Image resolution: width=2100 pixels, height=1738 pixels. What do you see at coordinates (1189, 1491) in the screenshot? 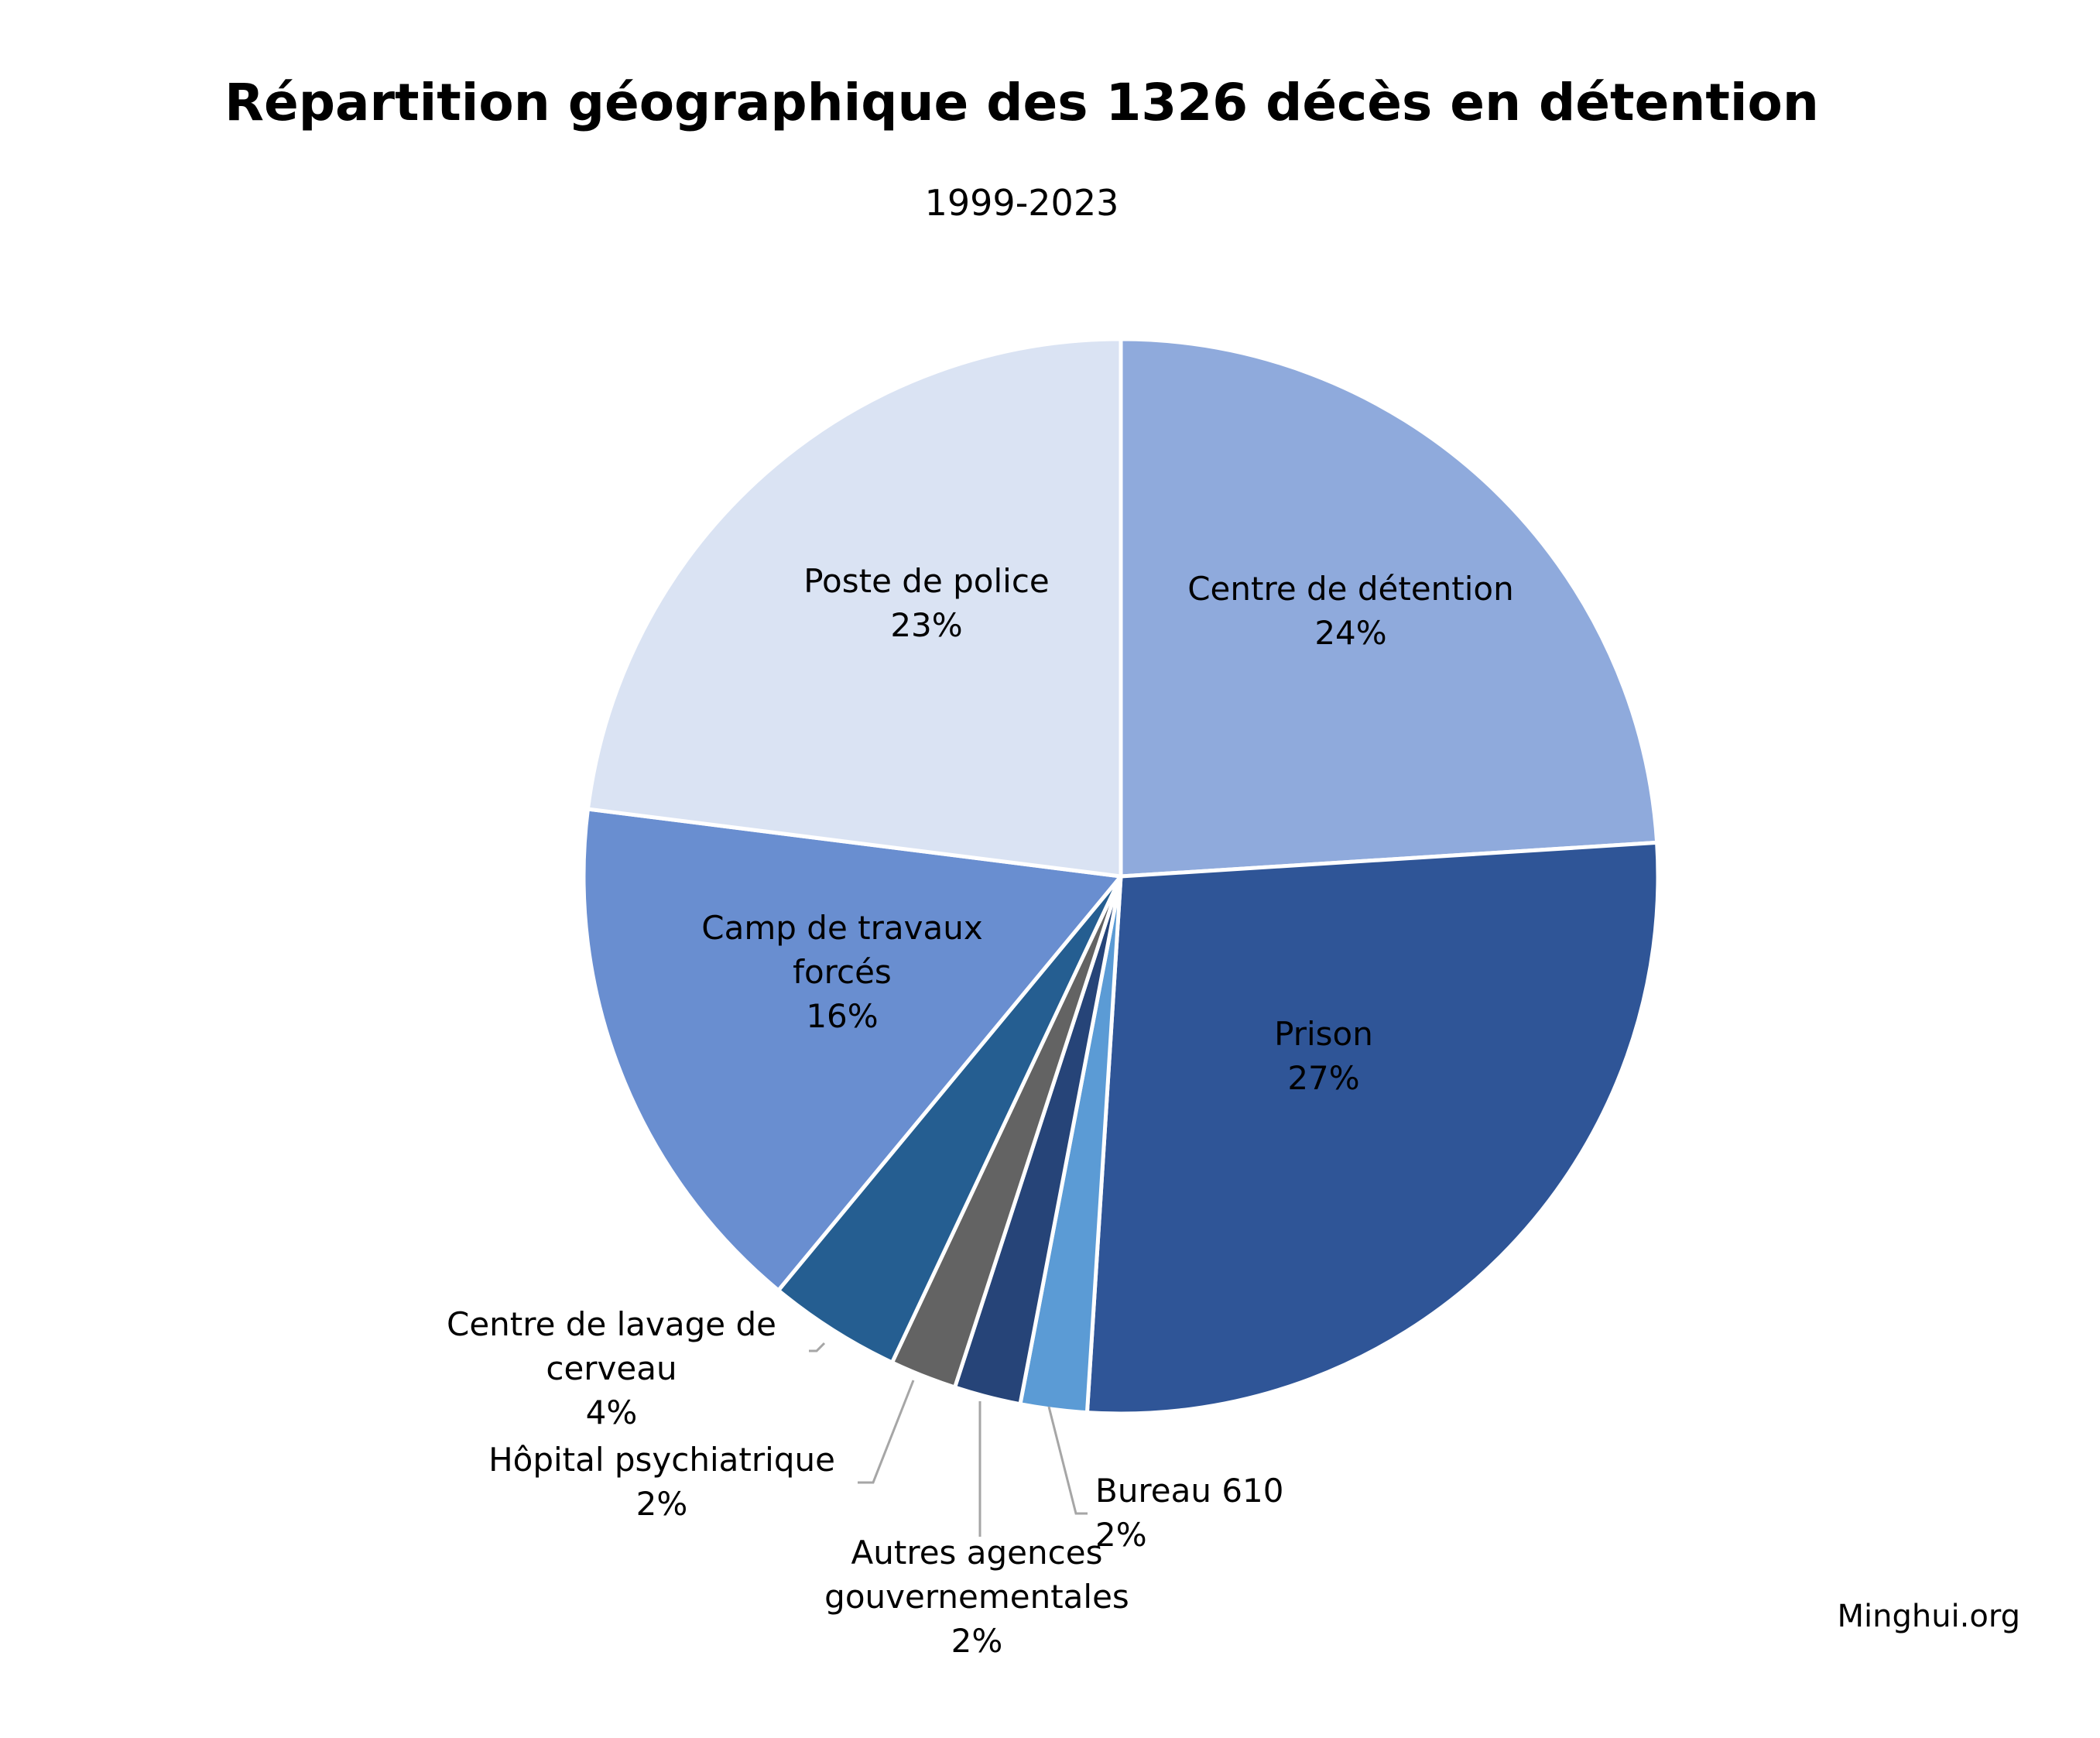
I see `slice-category-label: Bureau 610` at bounding box center [1189, 1491].